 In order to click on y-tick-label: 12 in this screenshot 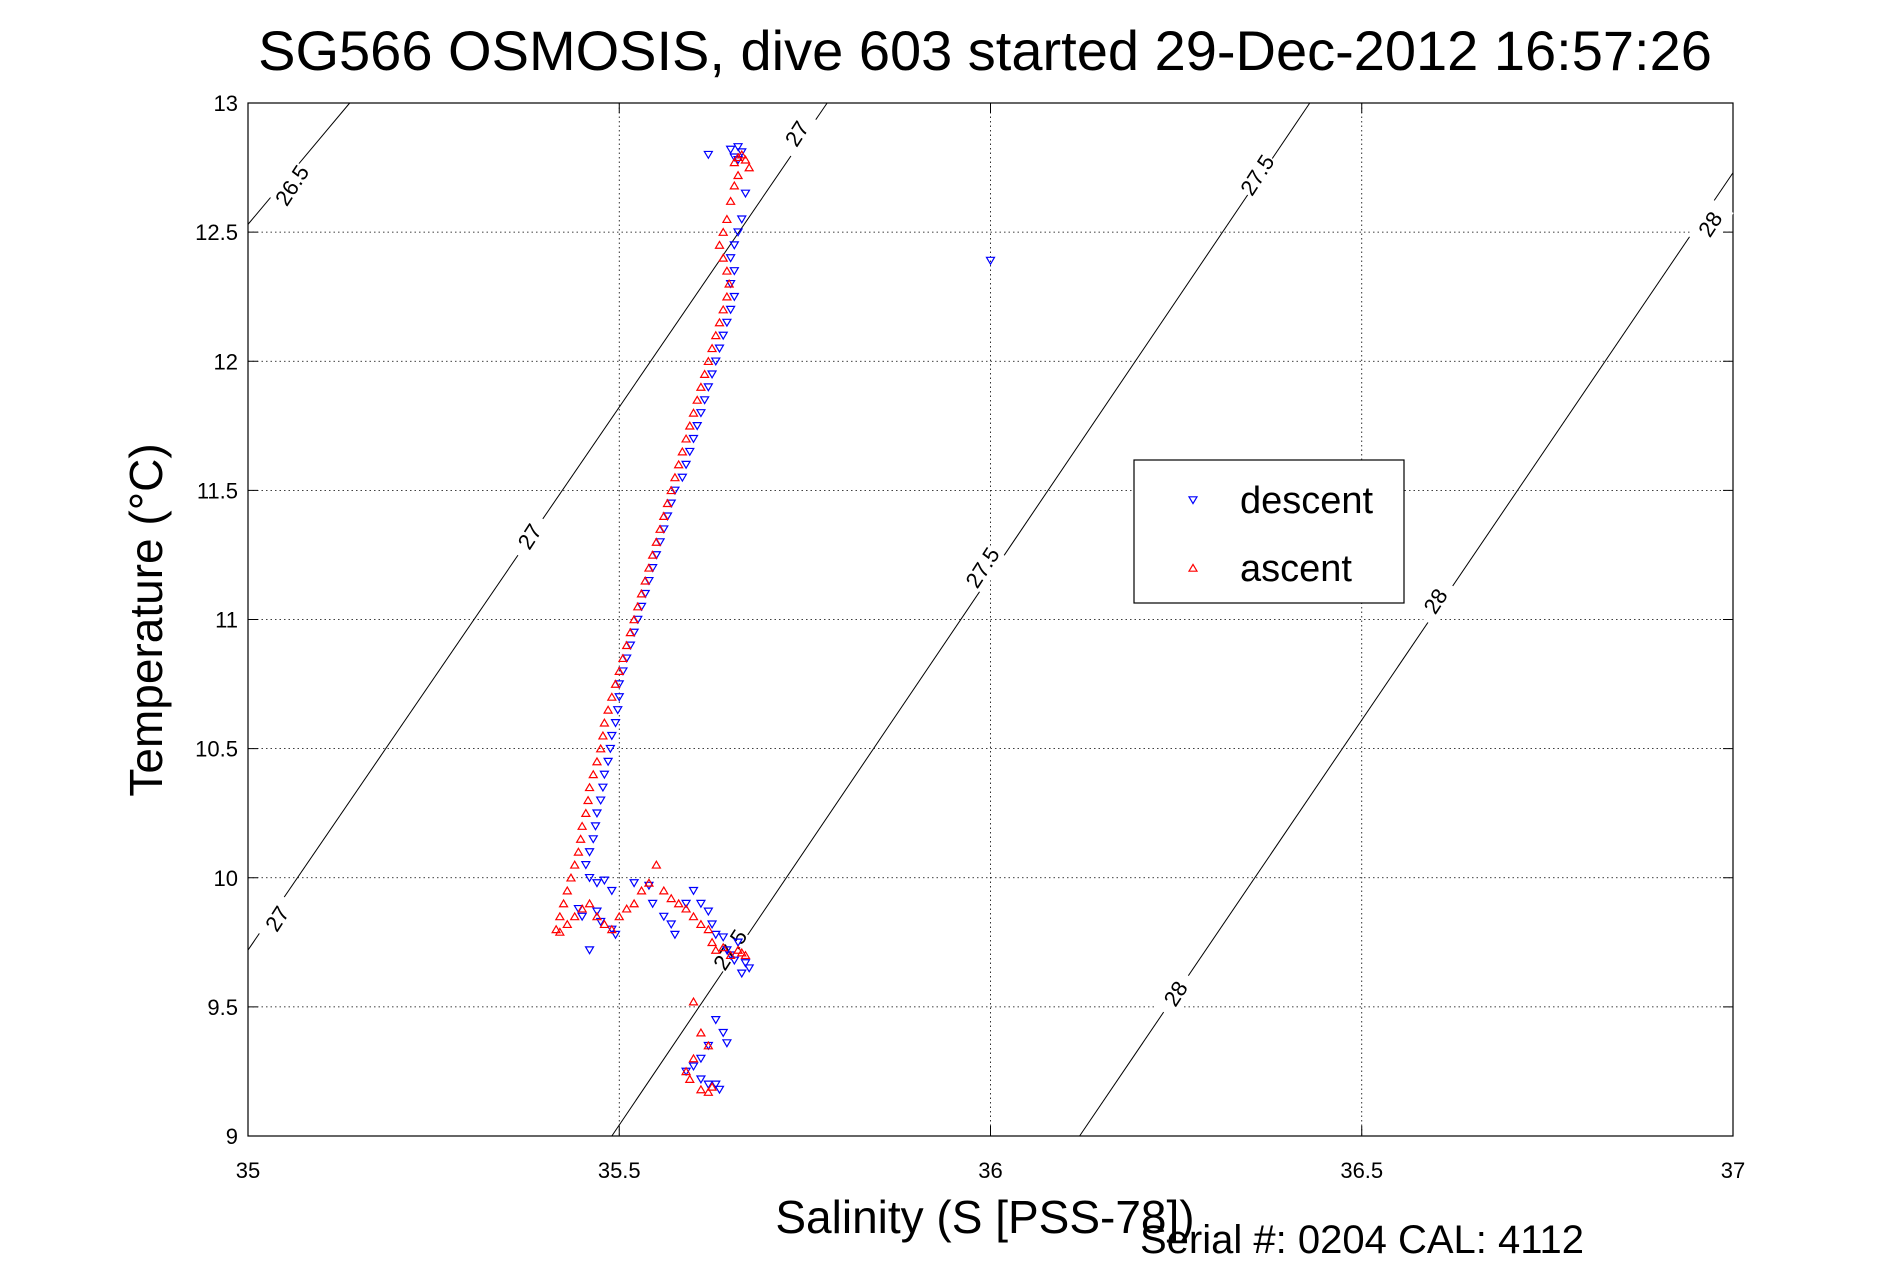, I will do `click(226, 361)`.